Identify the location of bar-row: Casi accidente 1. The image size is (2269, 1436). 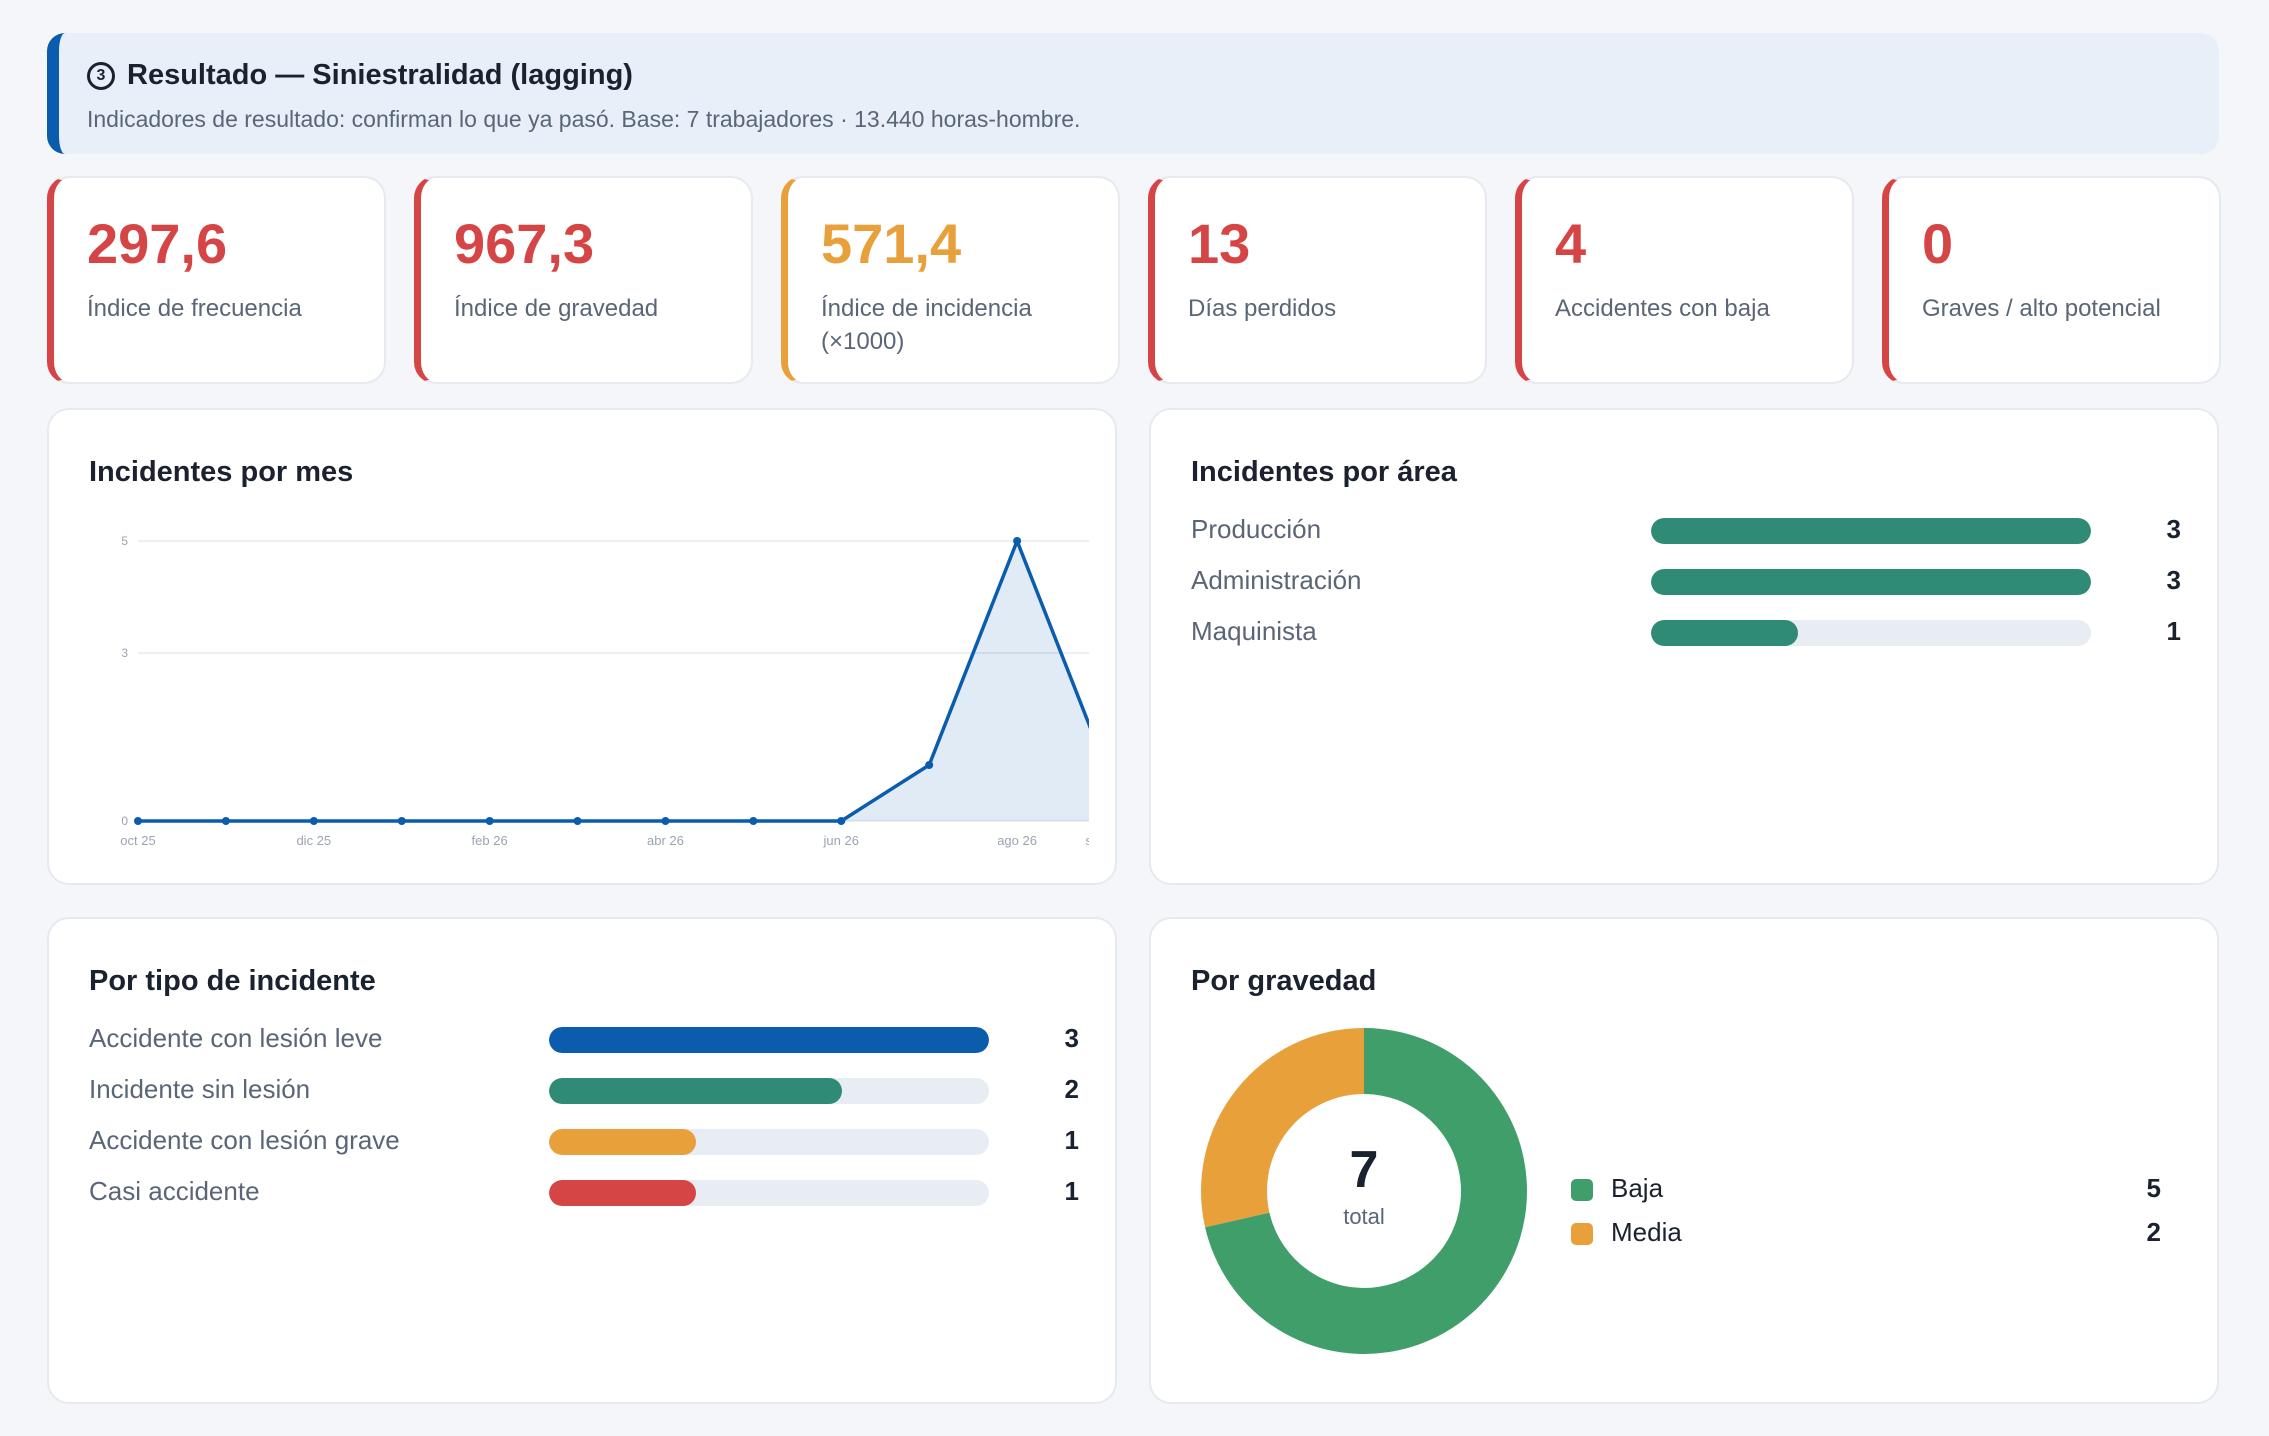
(584, 1193).